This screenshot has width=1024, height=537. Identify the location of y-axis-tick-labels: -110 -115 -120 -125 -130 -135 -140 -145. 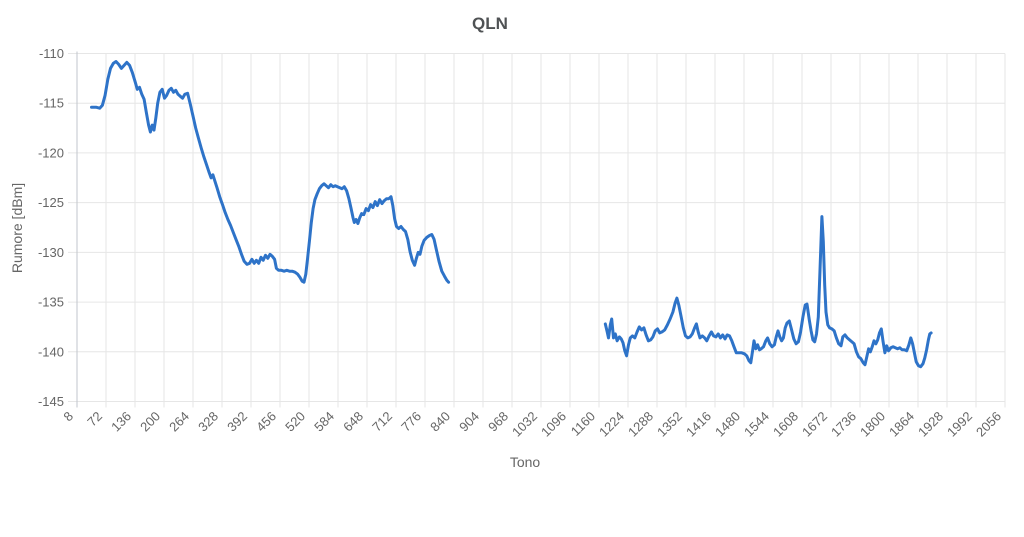
(51, 227).